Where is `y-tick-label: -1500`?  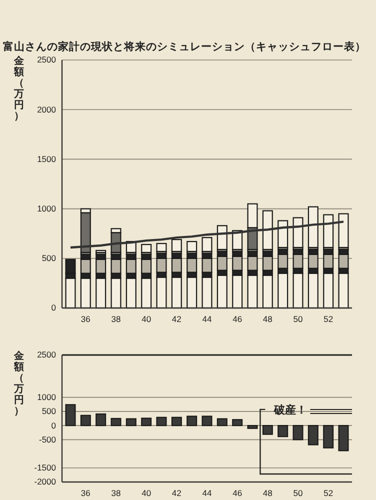
y-tick-label: -1500 is located at coordinates (45, 467).